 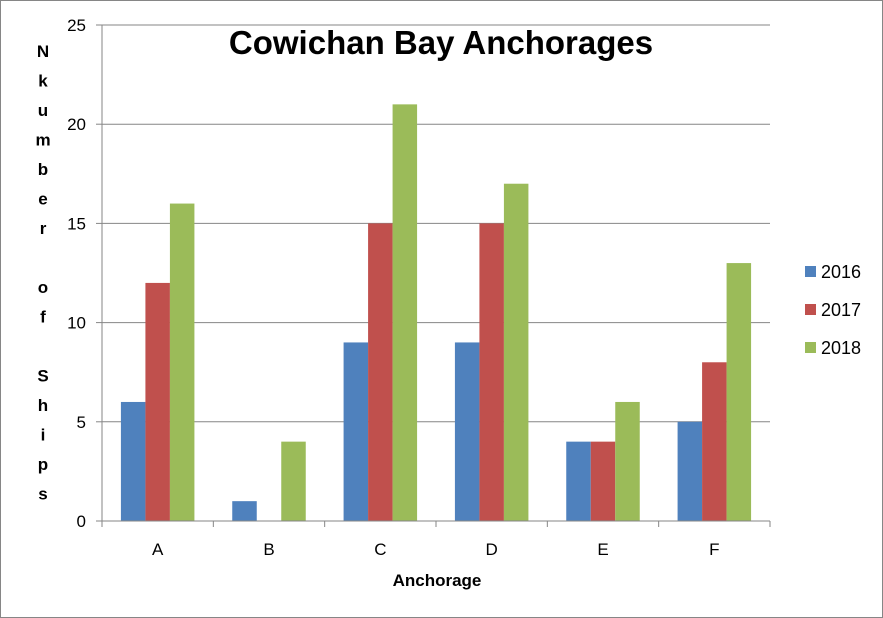 I want to click on bar-2018-A, so click(x=182, y=362).